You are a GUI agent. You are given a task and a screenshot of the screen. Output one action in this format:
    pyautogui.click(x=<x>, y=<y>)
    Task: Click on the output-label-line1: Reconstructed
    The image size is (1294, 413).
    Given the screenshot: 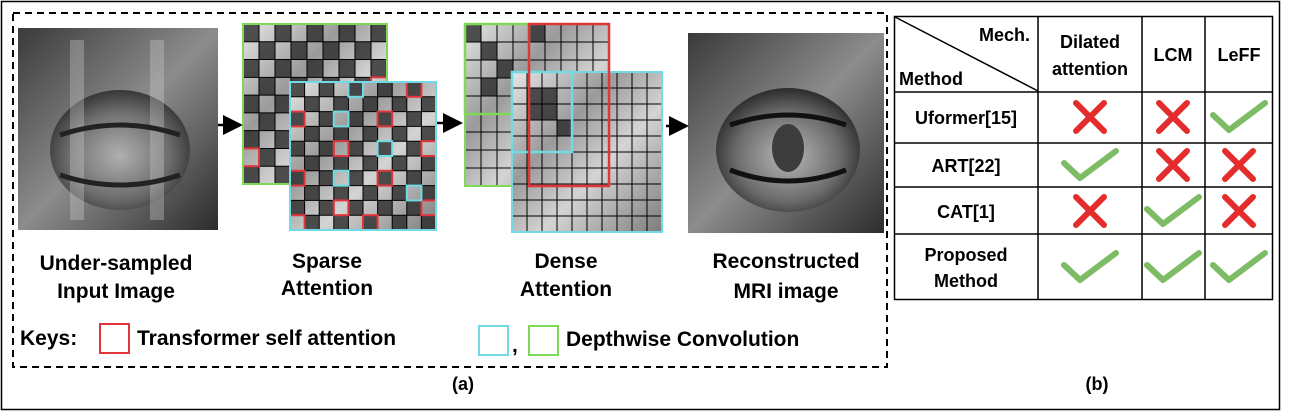 What is the action you would take?
    pyautogui.click(x=785, y=261)
    